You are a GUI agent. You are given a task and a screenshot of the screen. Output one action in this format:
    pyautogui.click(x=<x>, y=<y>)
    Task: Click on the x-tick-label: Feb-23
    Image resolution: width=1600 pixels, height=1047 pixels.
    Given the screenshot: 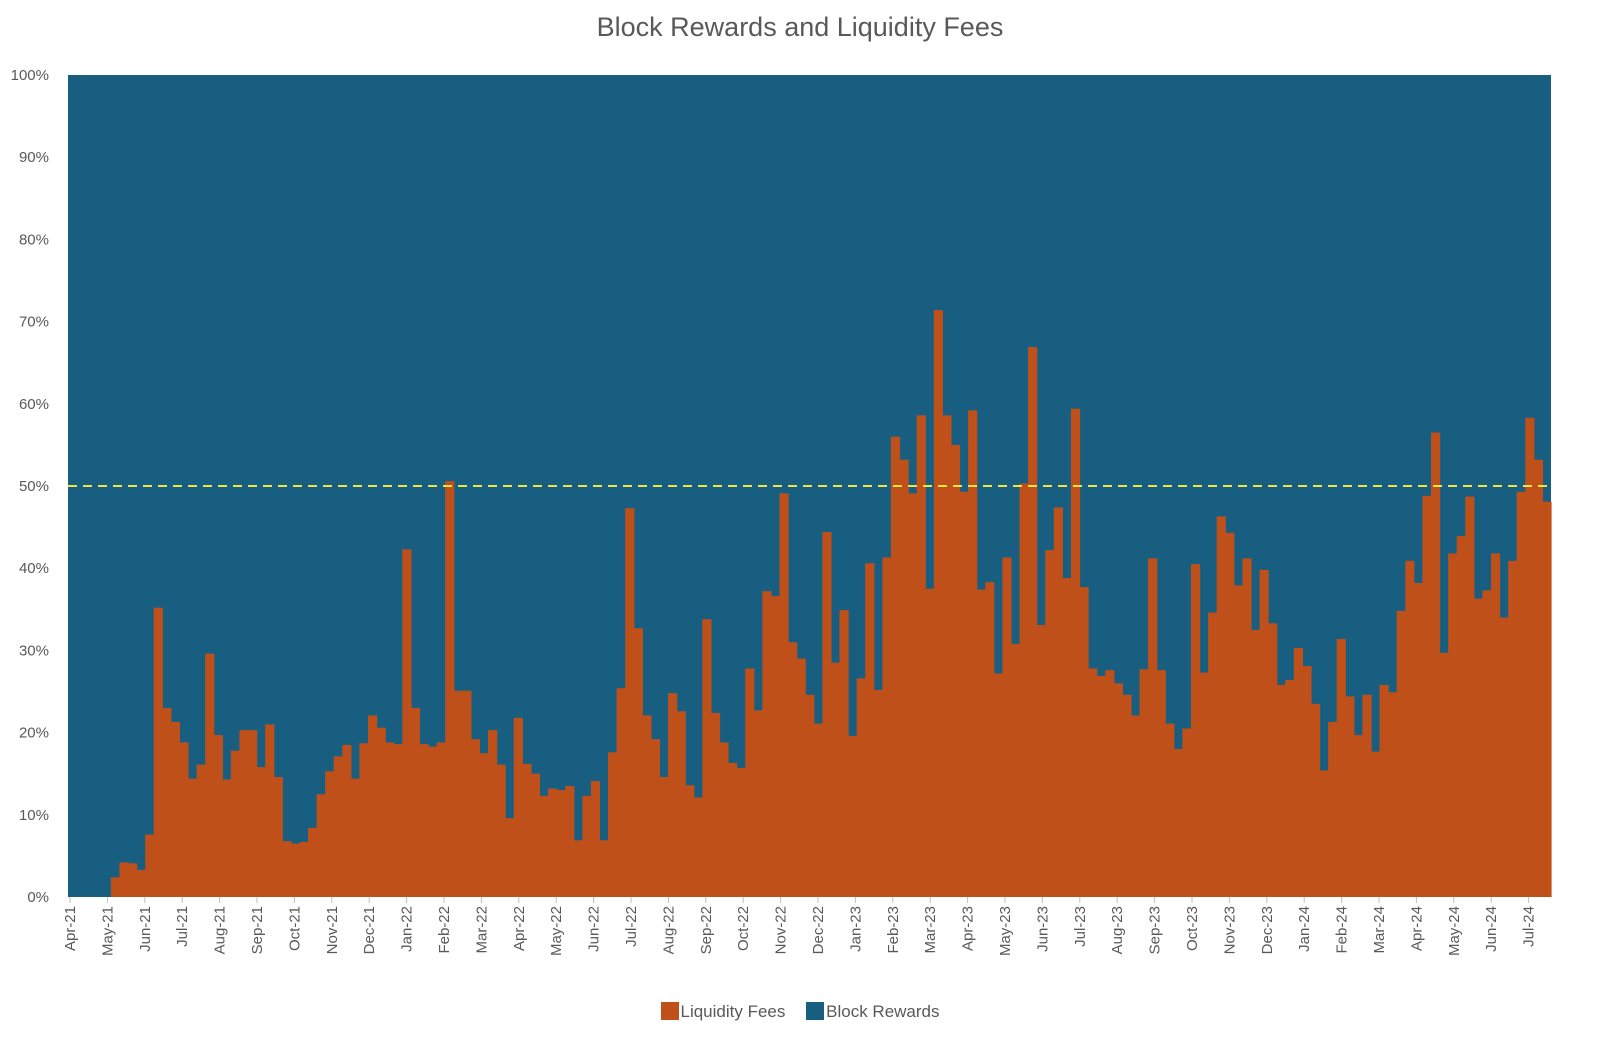 What is the action you would take?
    pyautogui.click(x=893, y=930)
    